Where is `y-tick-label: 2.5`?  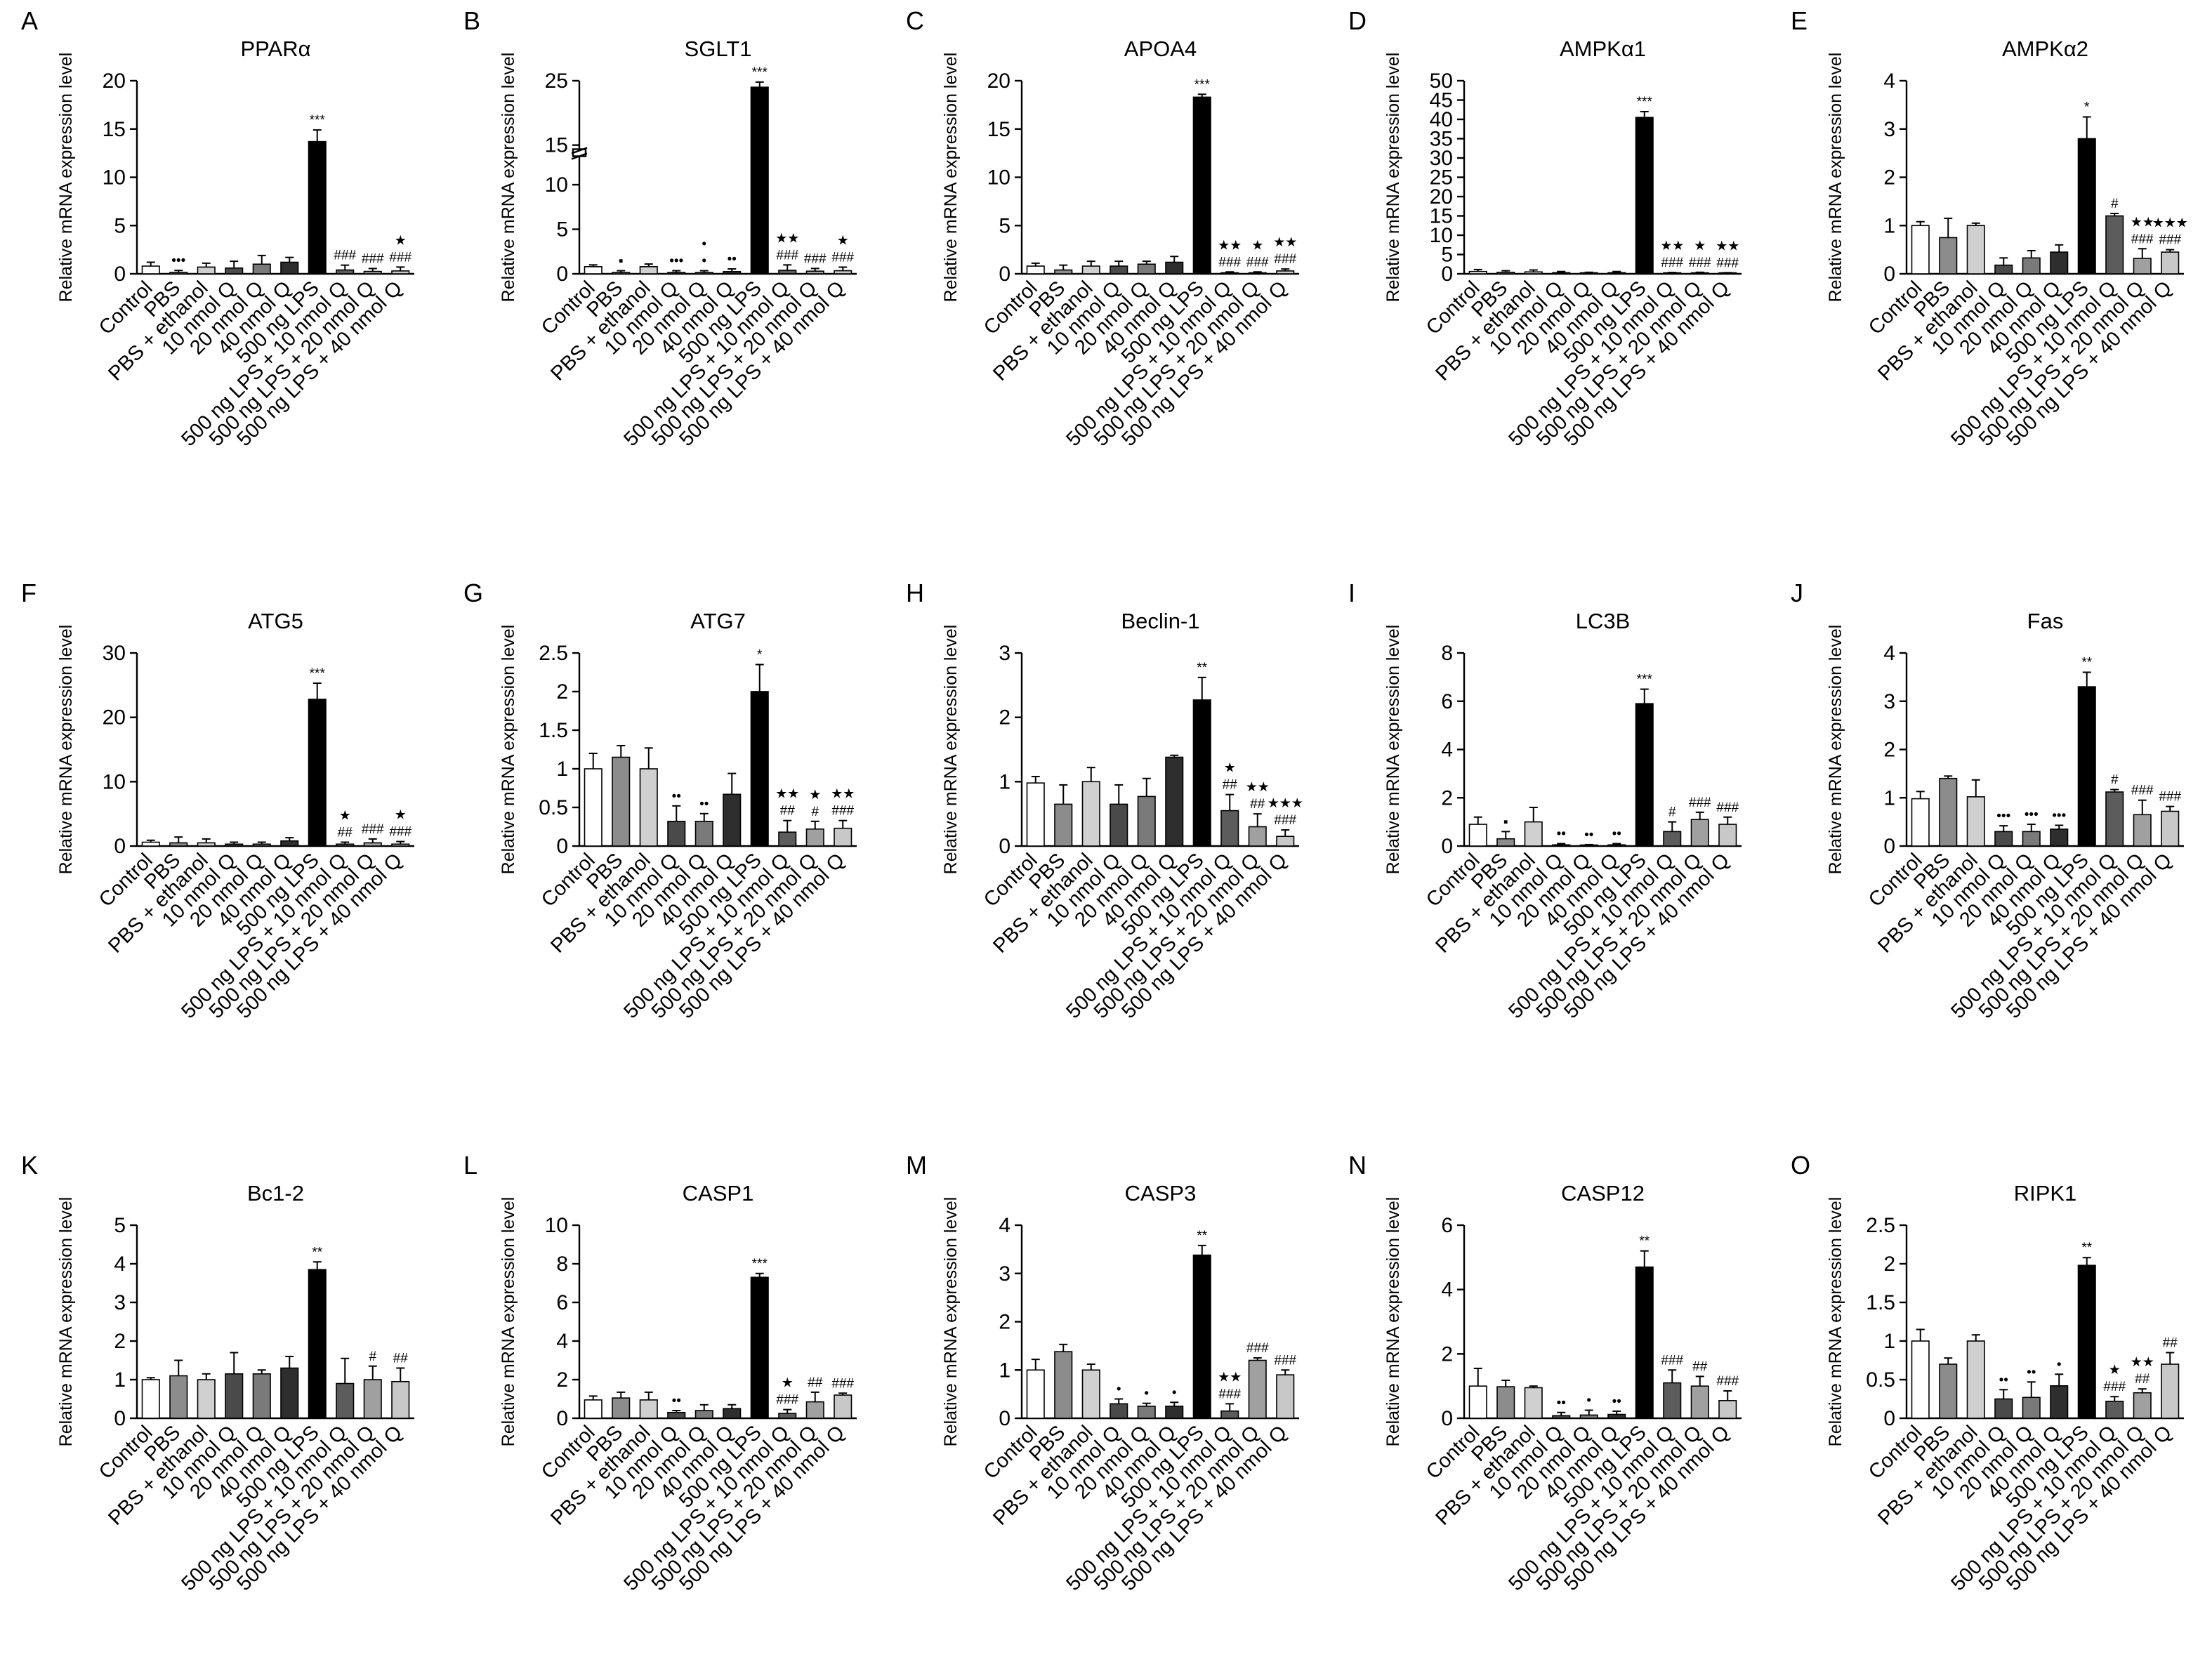 y-tick-label: 2.5 is located at coordinates (553, 654).